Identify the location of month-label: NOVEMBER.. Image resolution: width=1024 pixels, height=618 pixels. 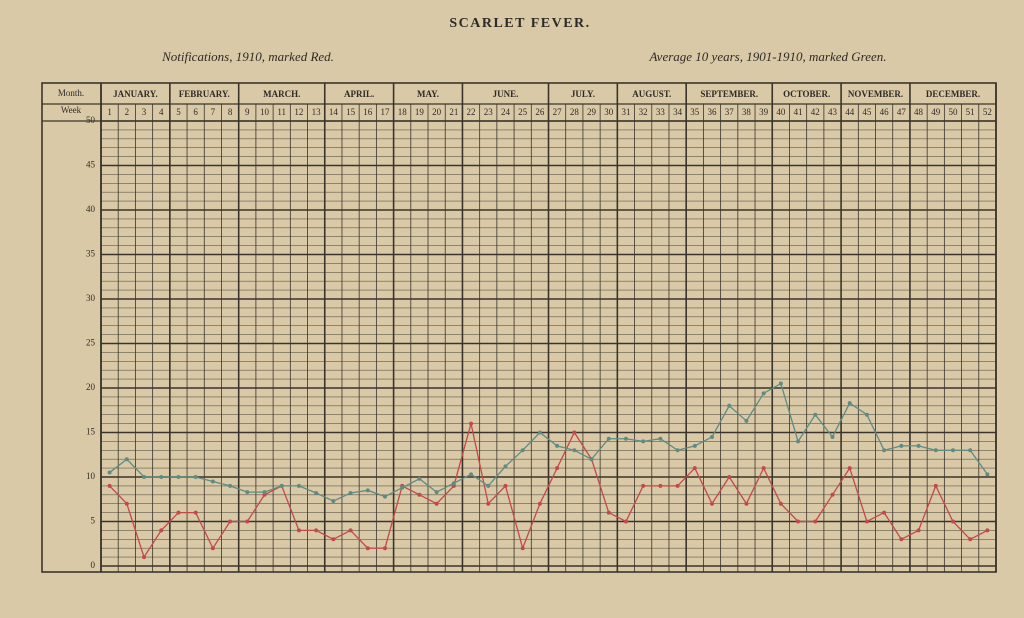
(875, 94).